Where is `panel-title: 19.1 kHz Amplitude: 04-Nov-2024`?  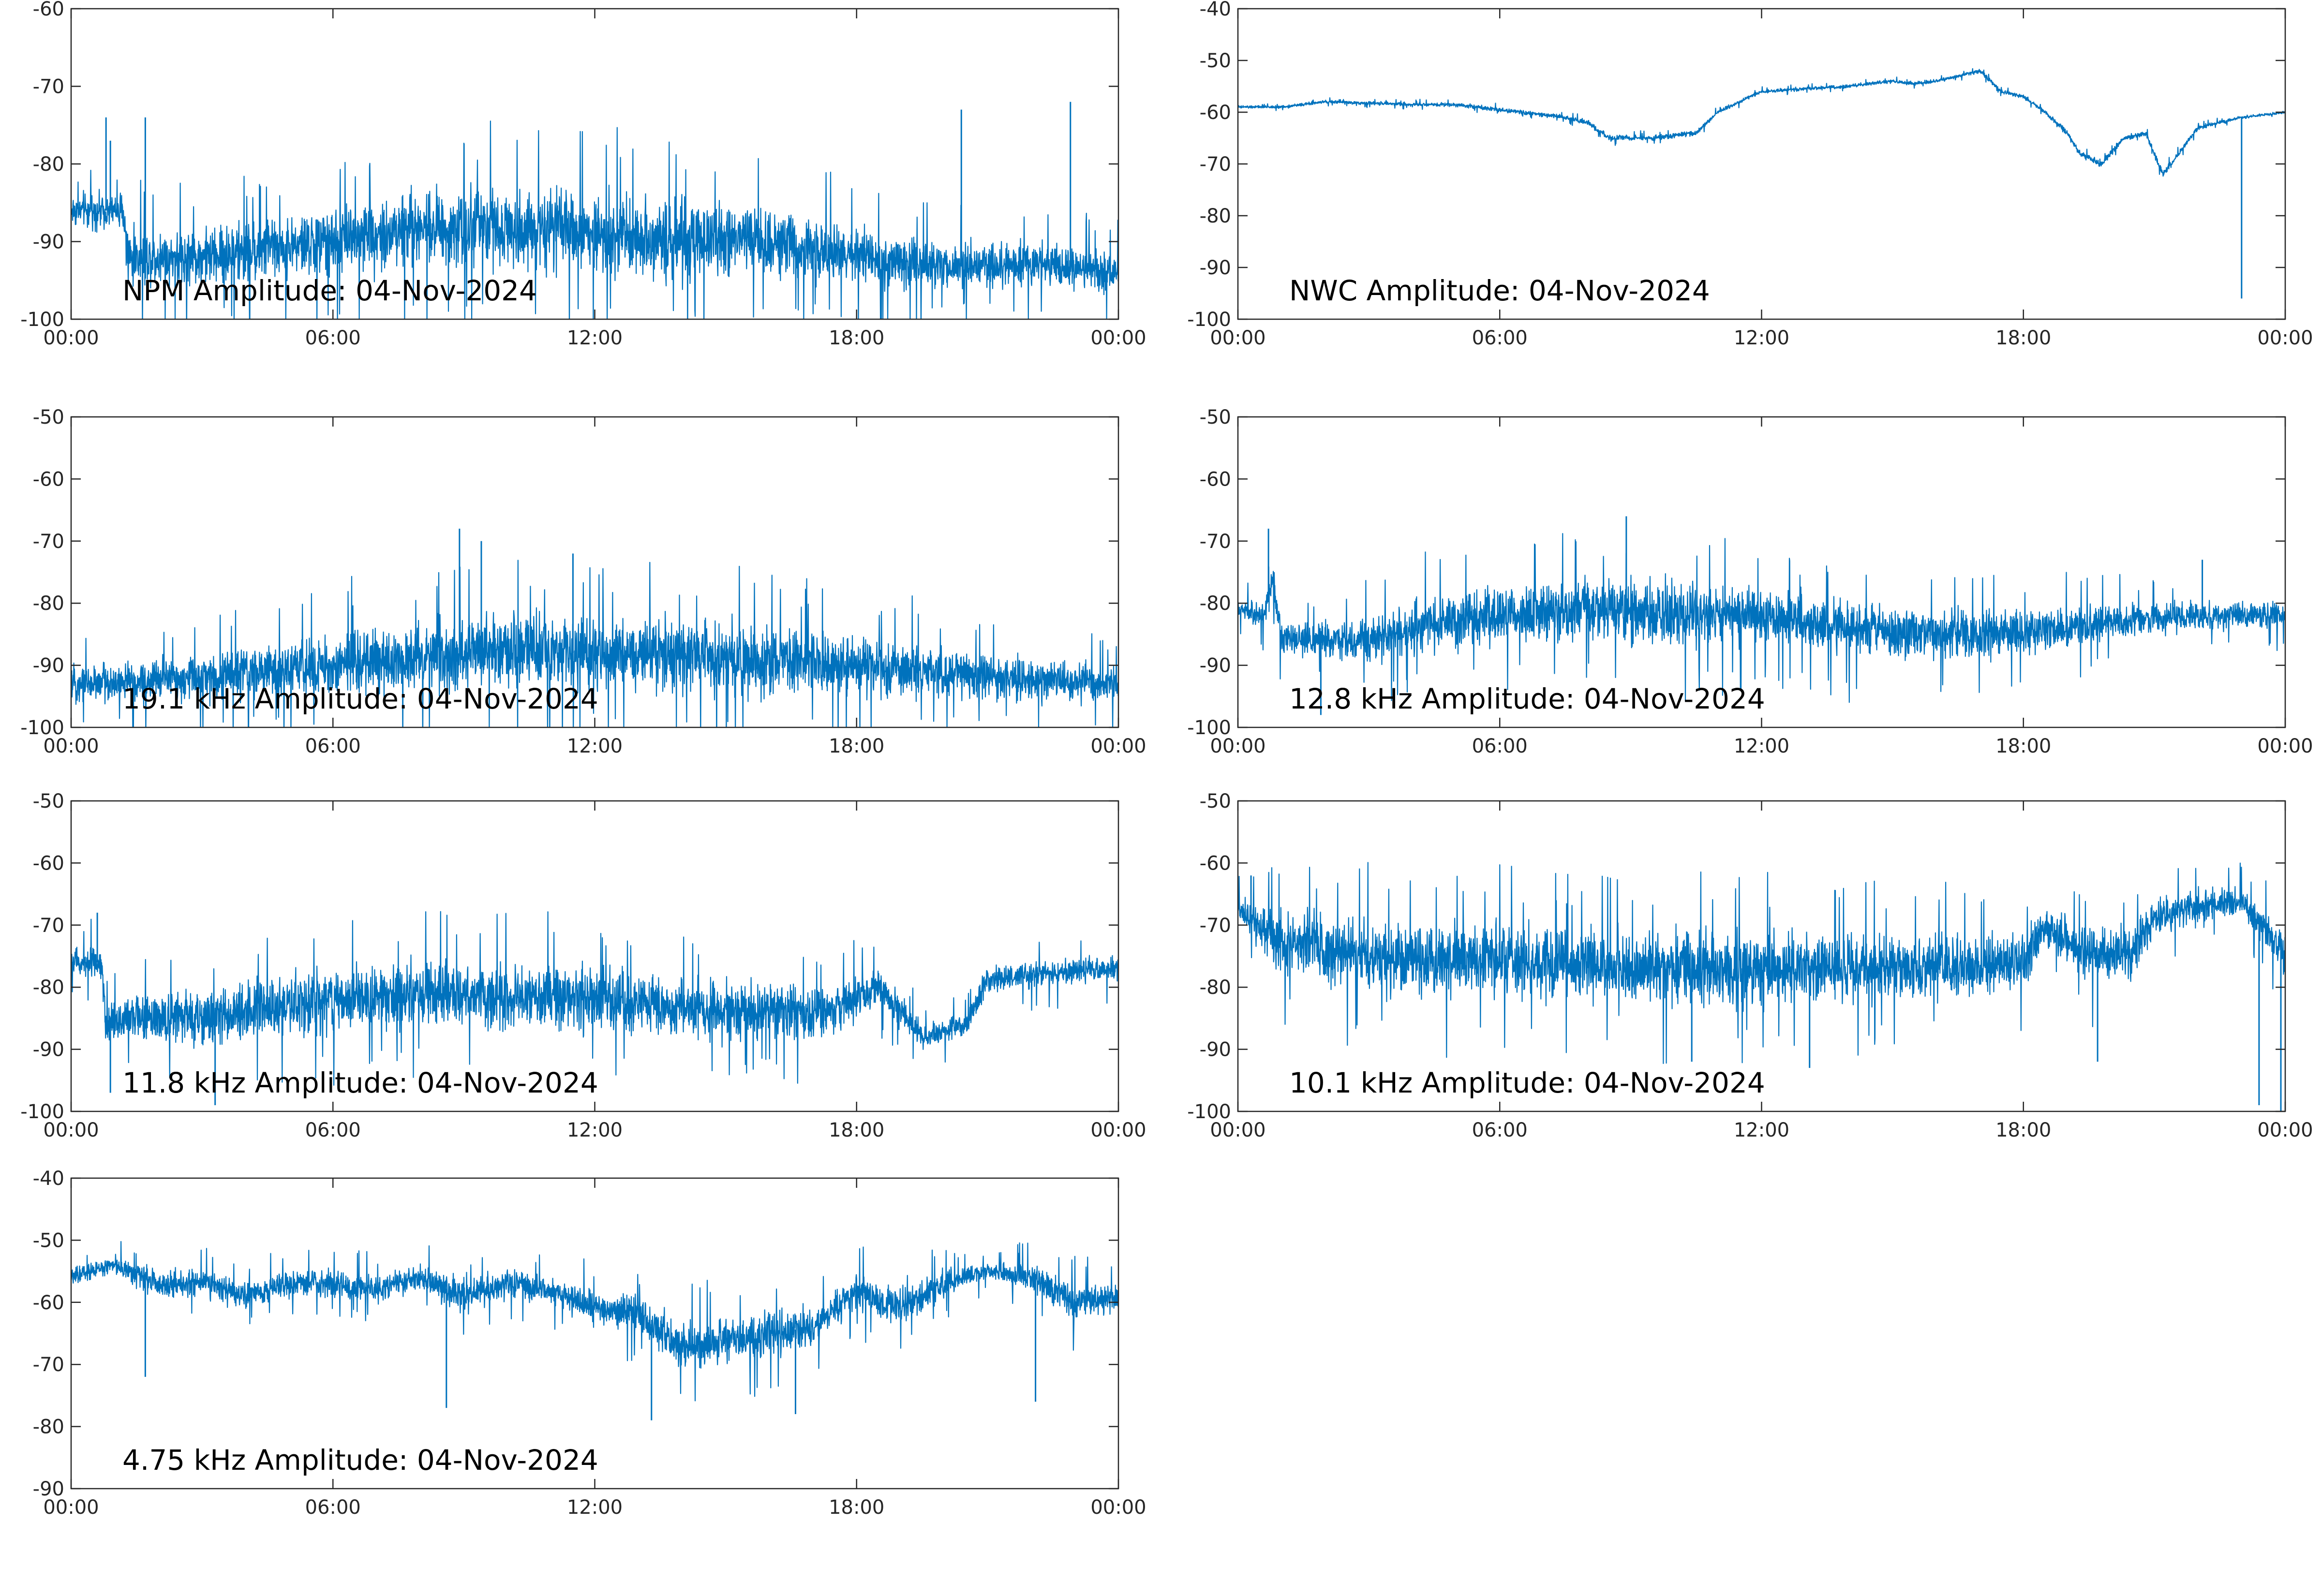
panel-title: 19.1 kHz Amplitude: 04-Nov-2024 is located at coordinates (360, 698).